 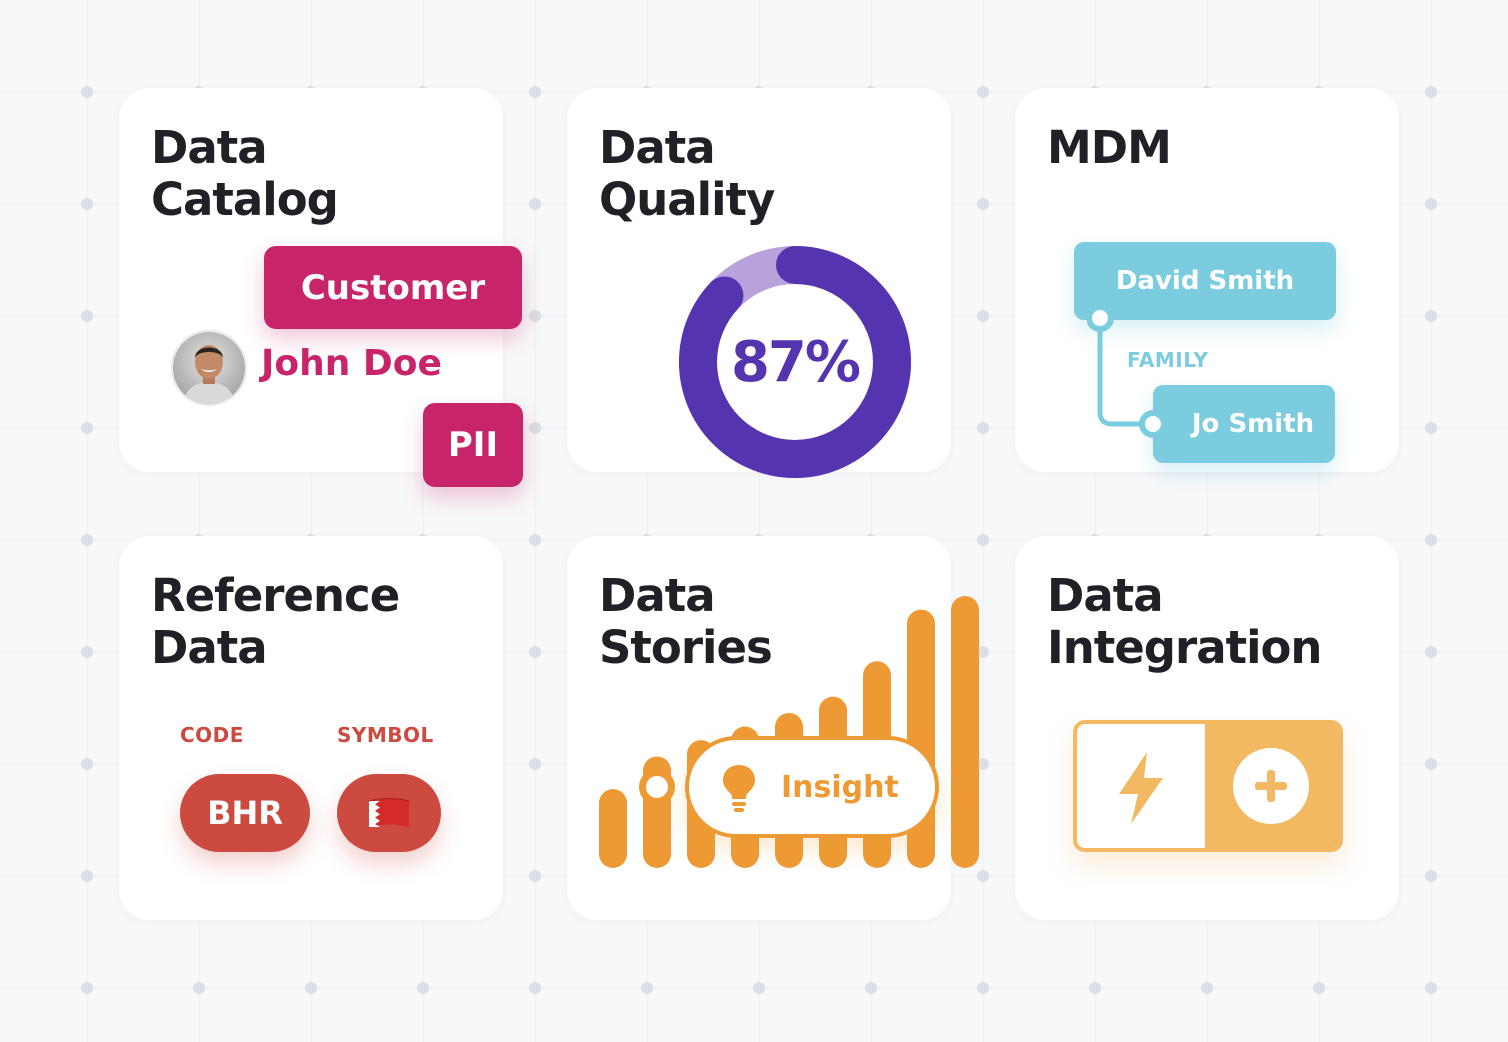 I want to click on card-title: Reference Data, so click(x=275, y=622).